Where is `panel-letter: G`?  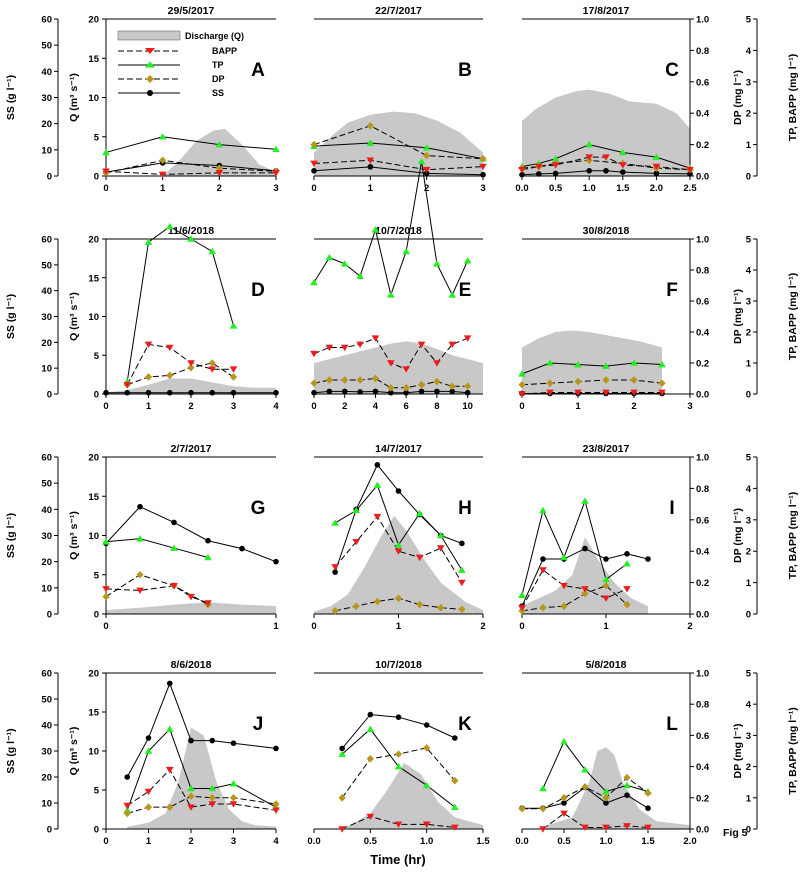
panel-letter: G is located at coordinates (258, 508).